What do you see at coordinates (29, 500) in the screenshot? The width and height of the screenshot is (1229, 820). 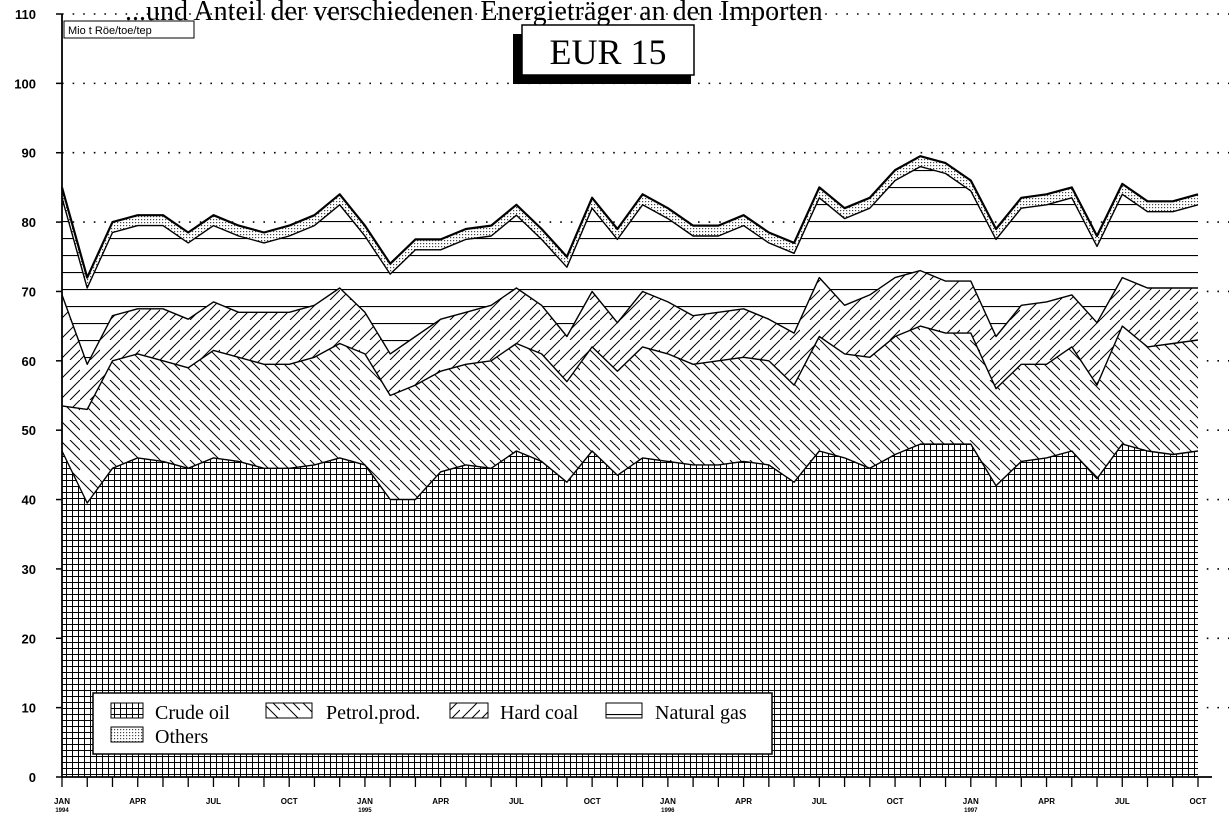 I see `y-tick-label: 40` at bounding box center [29, 500].